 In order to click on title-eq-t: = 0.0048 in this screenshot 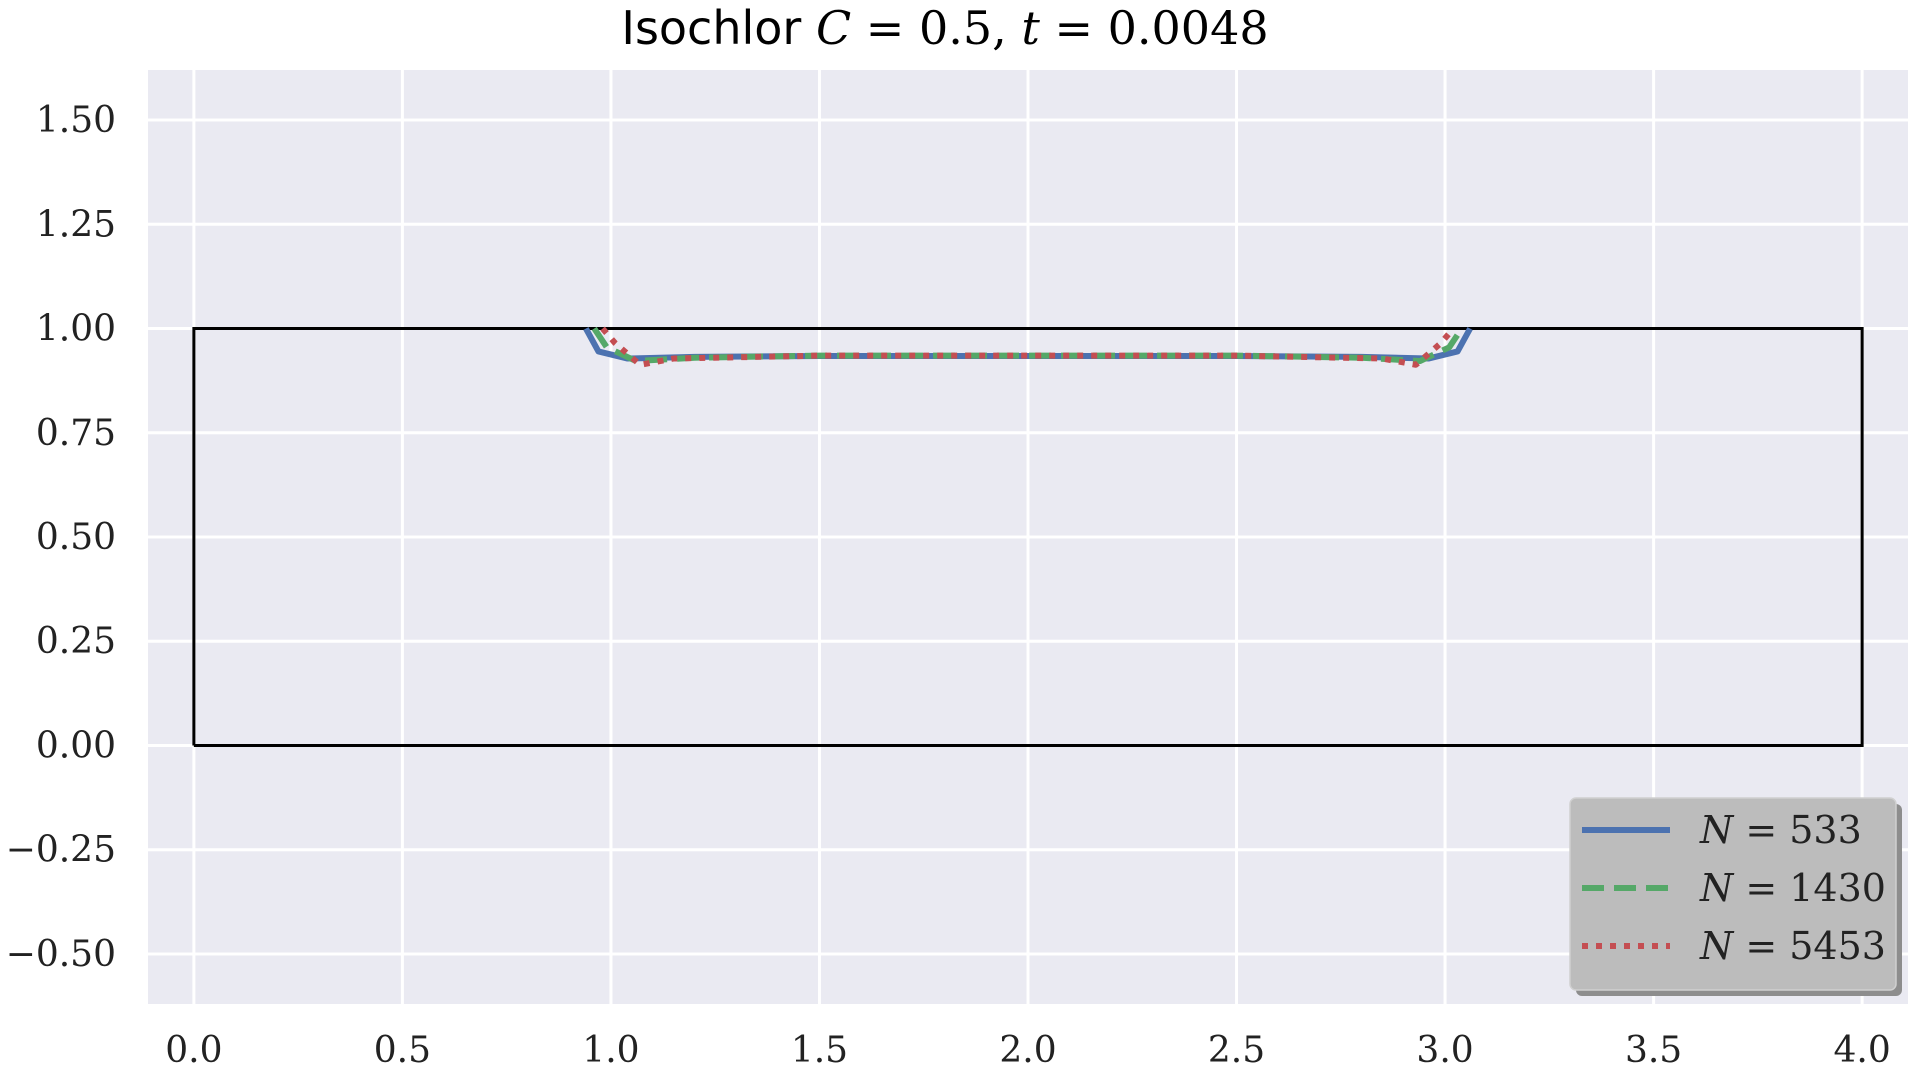, I will do `click(1154, 28)`.